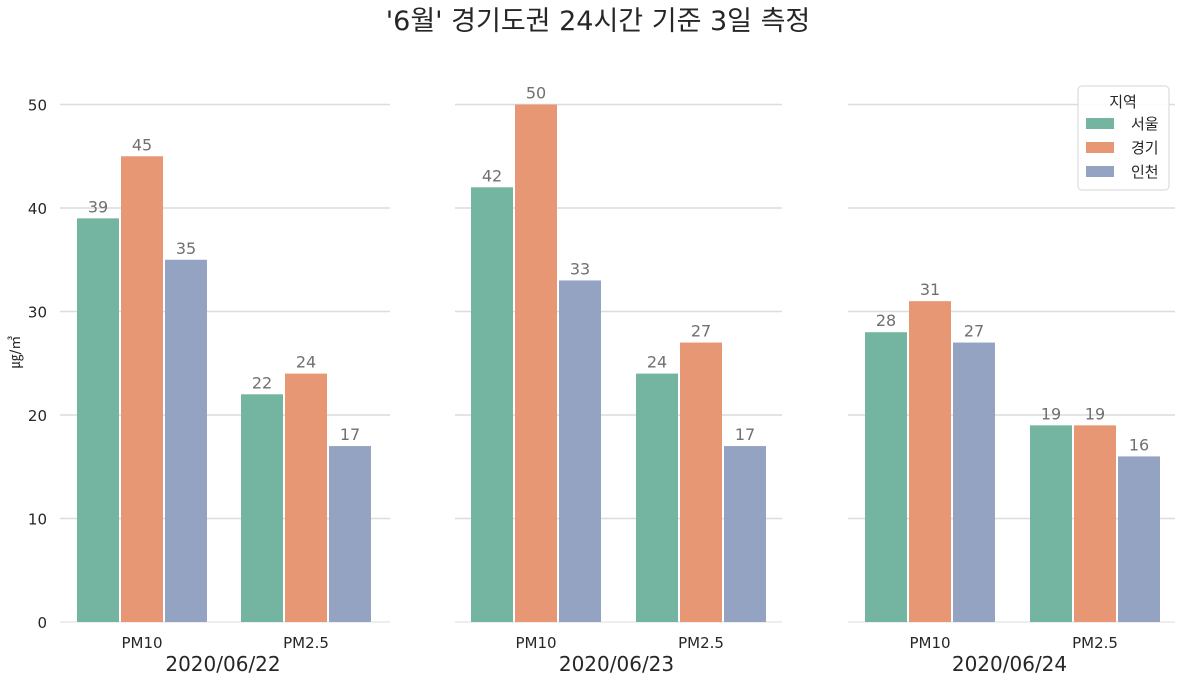 This screenshot has height=682, width=1183. I want to click on y-tick-label: 10, so click(37, 520).